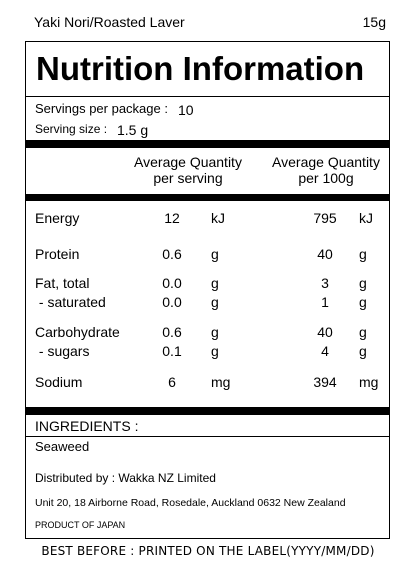 This screenshot has height=568, width=416. What do you see at coordinates (87, 426) in the screenshot?
I see `ingredients-heading: INGREDIENTS :` at bounding box center [87, 426].